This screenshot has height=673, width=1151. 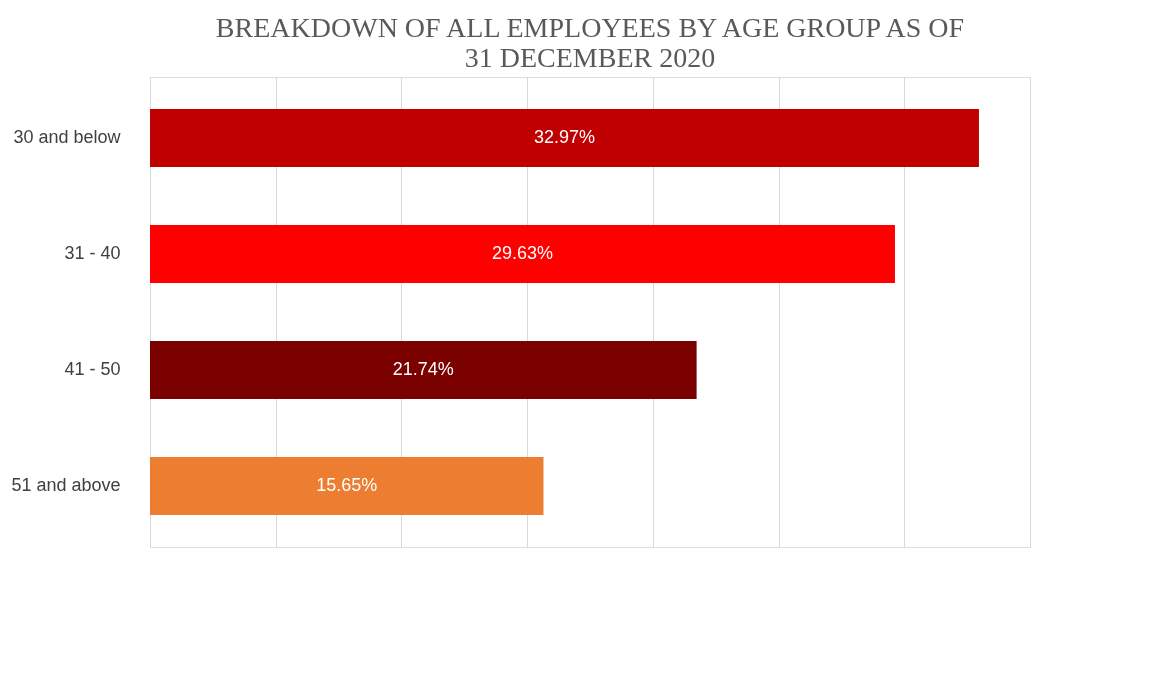 I want to click on data-label: 29.63%, so click(x=522, y=252).